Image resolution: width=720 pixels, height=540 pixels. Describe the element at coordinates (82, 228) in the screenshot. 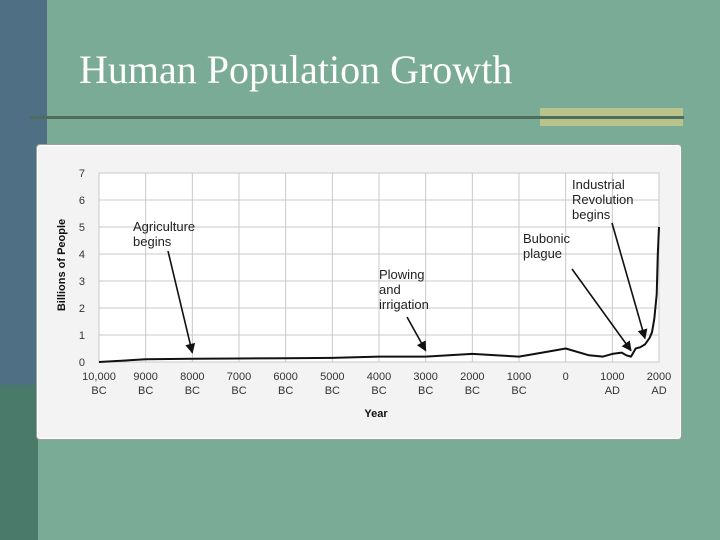

I see `y-tick-label: 5` at that location.